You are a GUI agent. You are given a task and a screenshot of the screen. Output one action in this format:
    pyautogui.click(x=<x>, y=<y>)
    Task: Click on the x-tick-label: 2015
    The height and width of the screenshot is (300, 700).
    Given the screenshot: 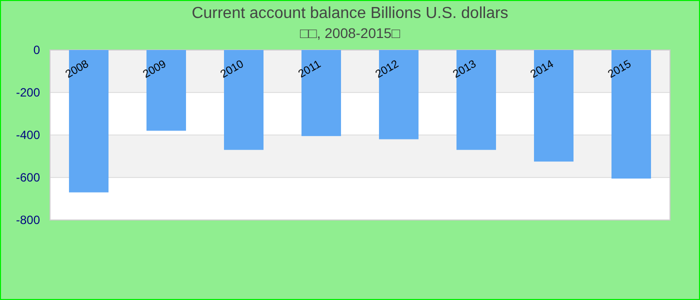 What is the action you would take?
    pyautogui.click(x=620, y=69)
    